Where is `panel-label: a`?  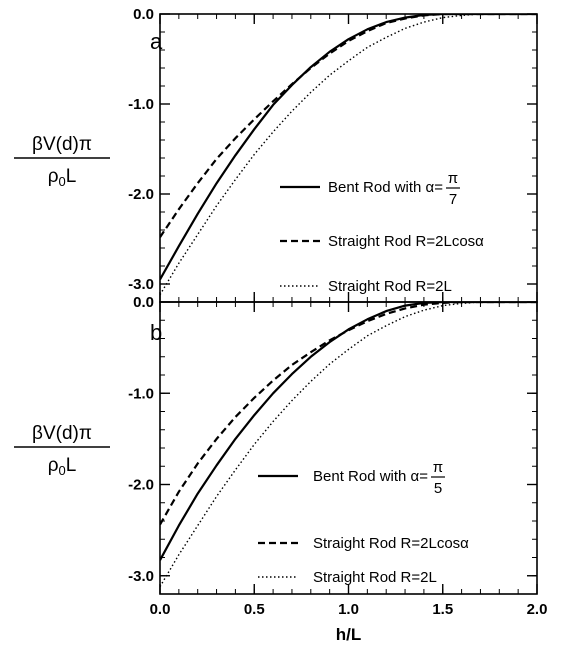 panel-label: a is located at coordinates (156, 41).